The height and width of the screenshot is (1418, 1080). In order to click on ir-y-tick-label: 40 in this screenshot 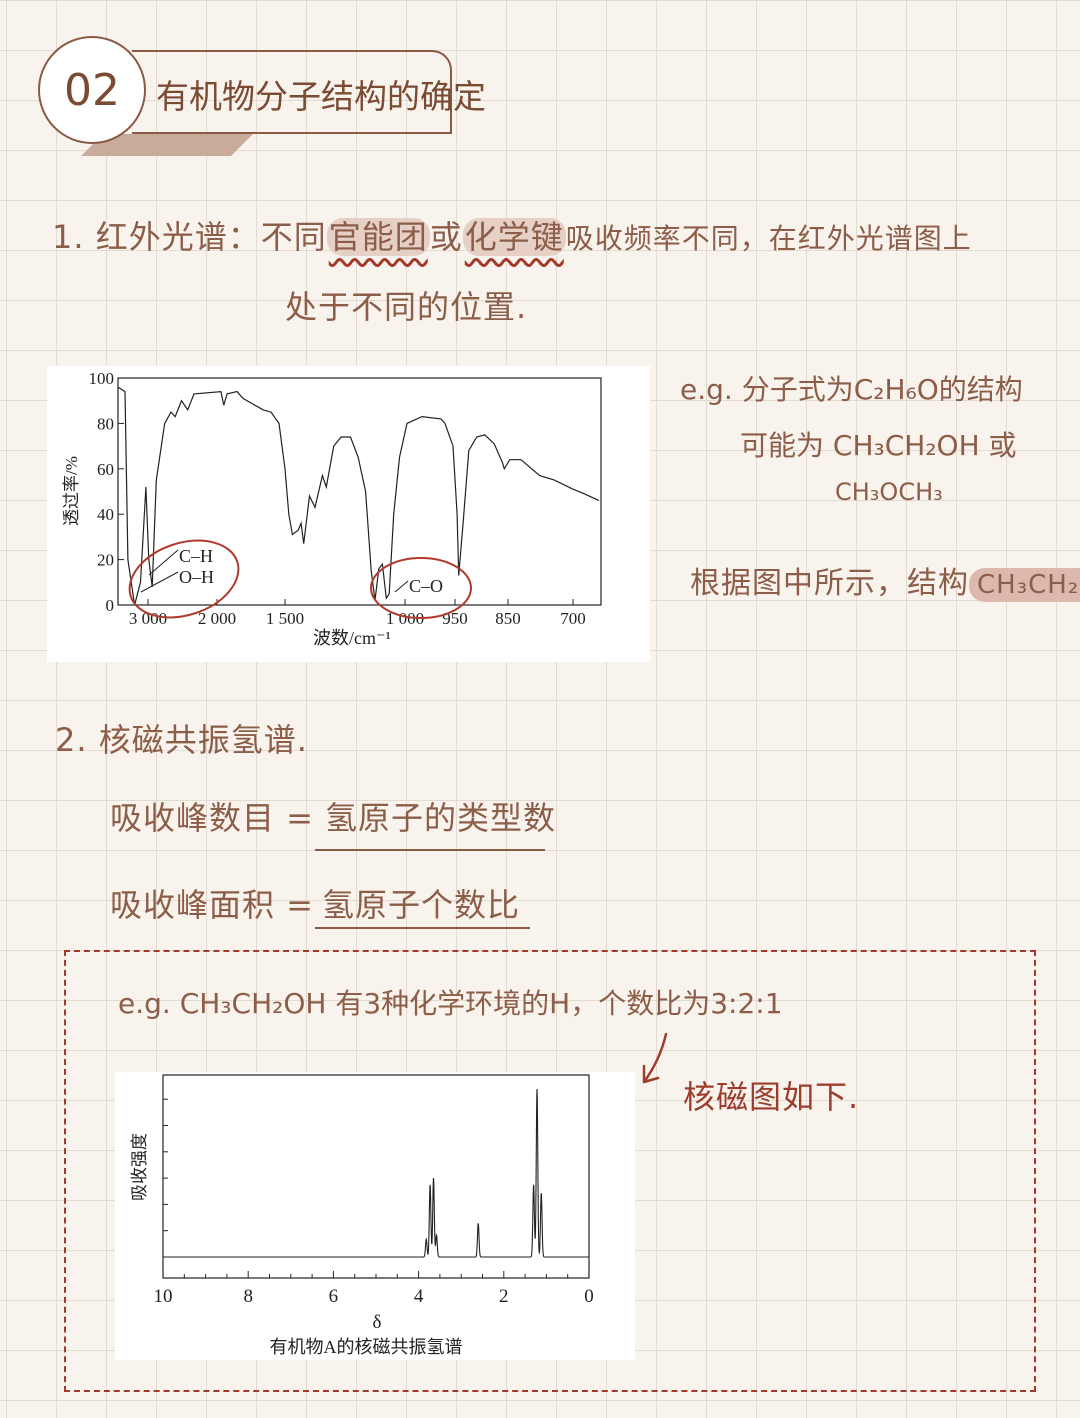, I will do `click(105, 514)`.